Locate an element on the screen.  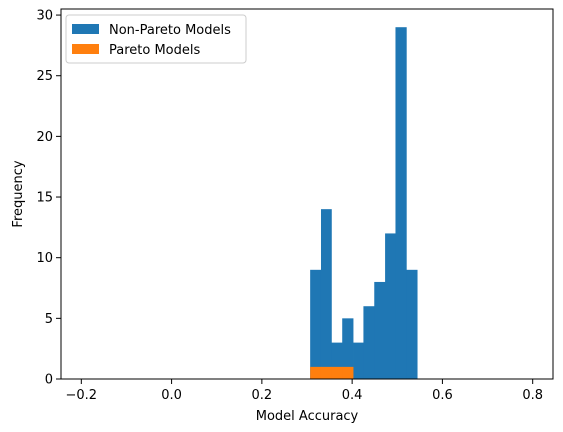
x-tick-label: −0.2 is located at coordinates (82, 395).